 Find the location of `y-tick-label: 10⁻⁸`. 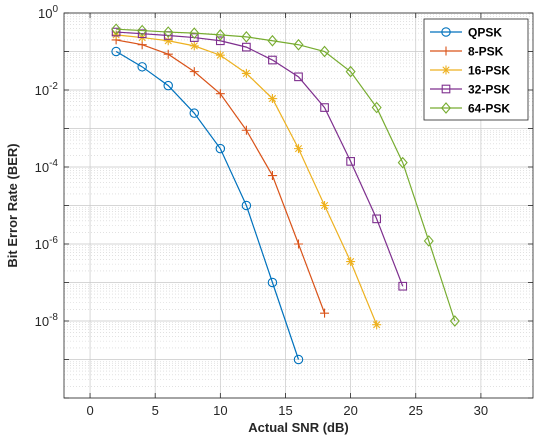

y-tick-label: 10⁻⁸ is located at coordinates (47, 320).